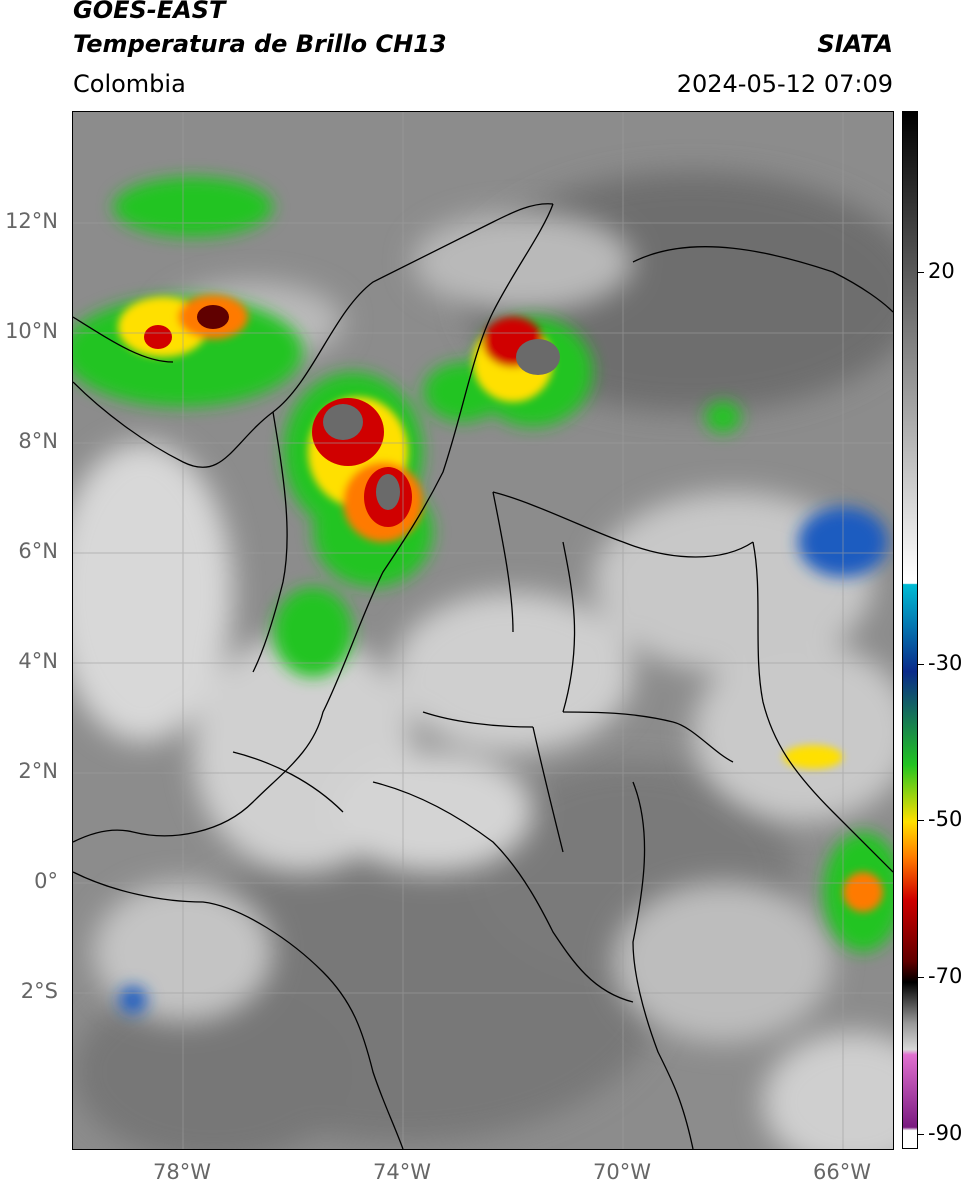 The image size is (966, 1190). What do you see at coordinates (402, 1172) in the screenshot?
I see `lon-label-74w: 74°W` at bounding box center [402, 1172].